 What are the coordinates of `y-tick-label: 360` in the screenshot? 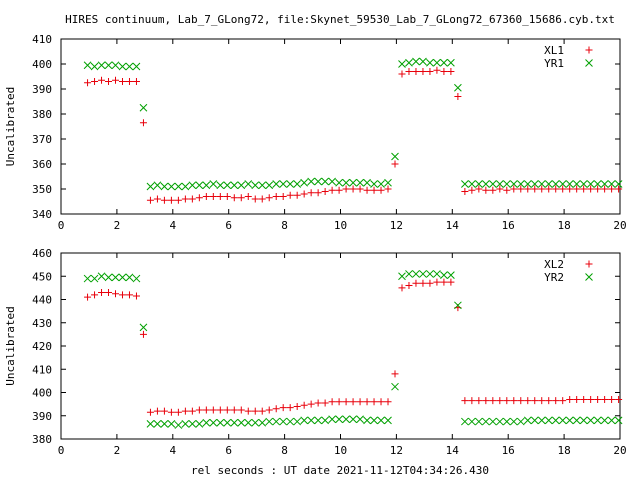 It's located at (42, 164).